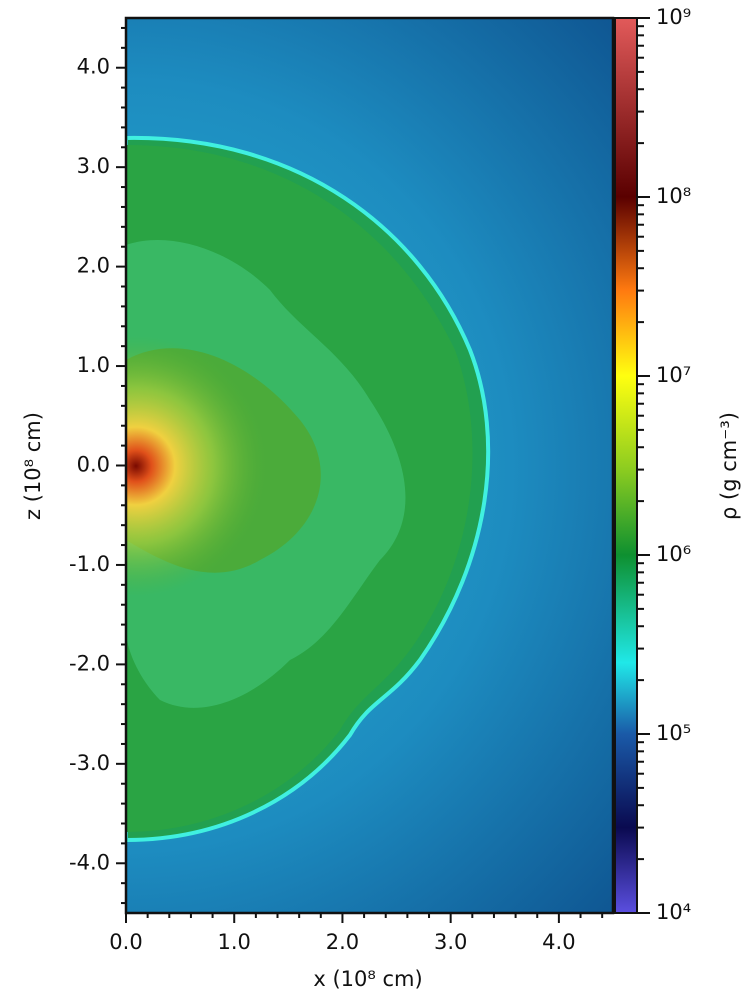 The width and height of the screenshot is (749, 995). I want to click on colorbar-tick-label: 10⁶, so click(673, 554).